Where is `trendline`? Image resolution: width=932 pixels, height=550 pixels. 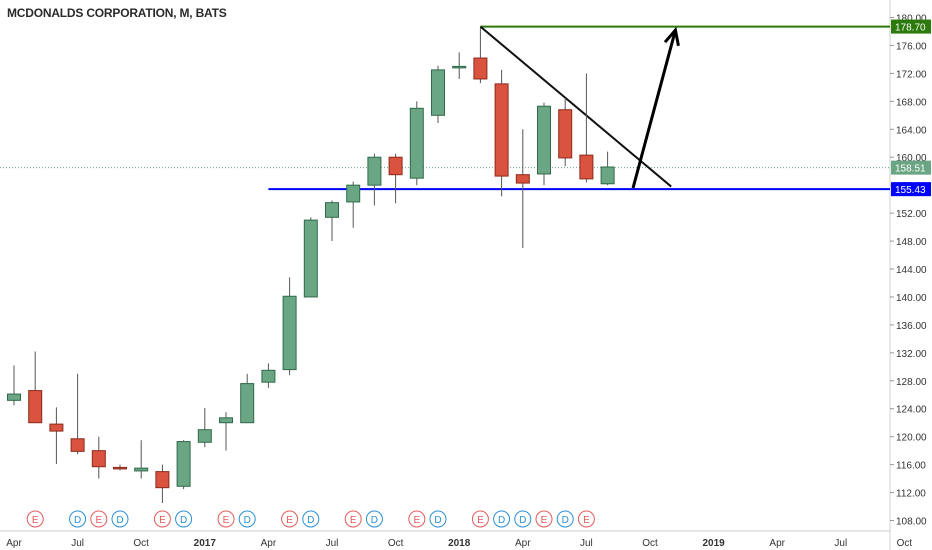 trendline is located at coordinates (575, 106).